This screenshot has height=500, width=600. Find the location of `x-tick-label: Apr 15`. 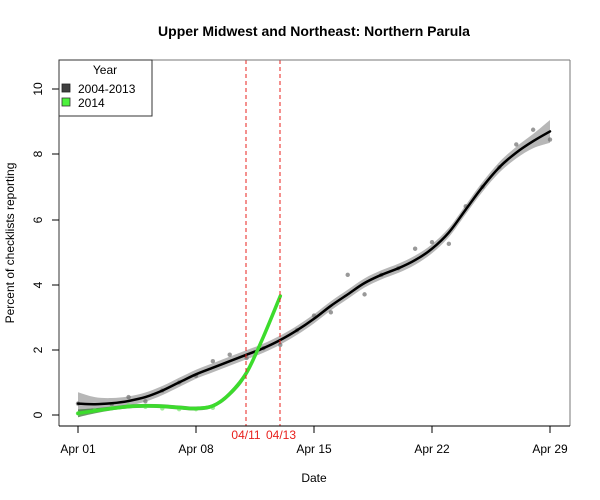

x-tick-label: Apr 15 is located at coordinates (314, 449).